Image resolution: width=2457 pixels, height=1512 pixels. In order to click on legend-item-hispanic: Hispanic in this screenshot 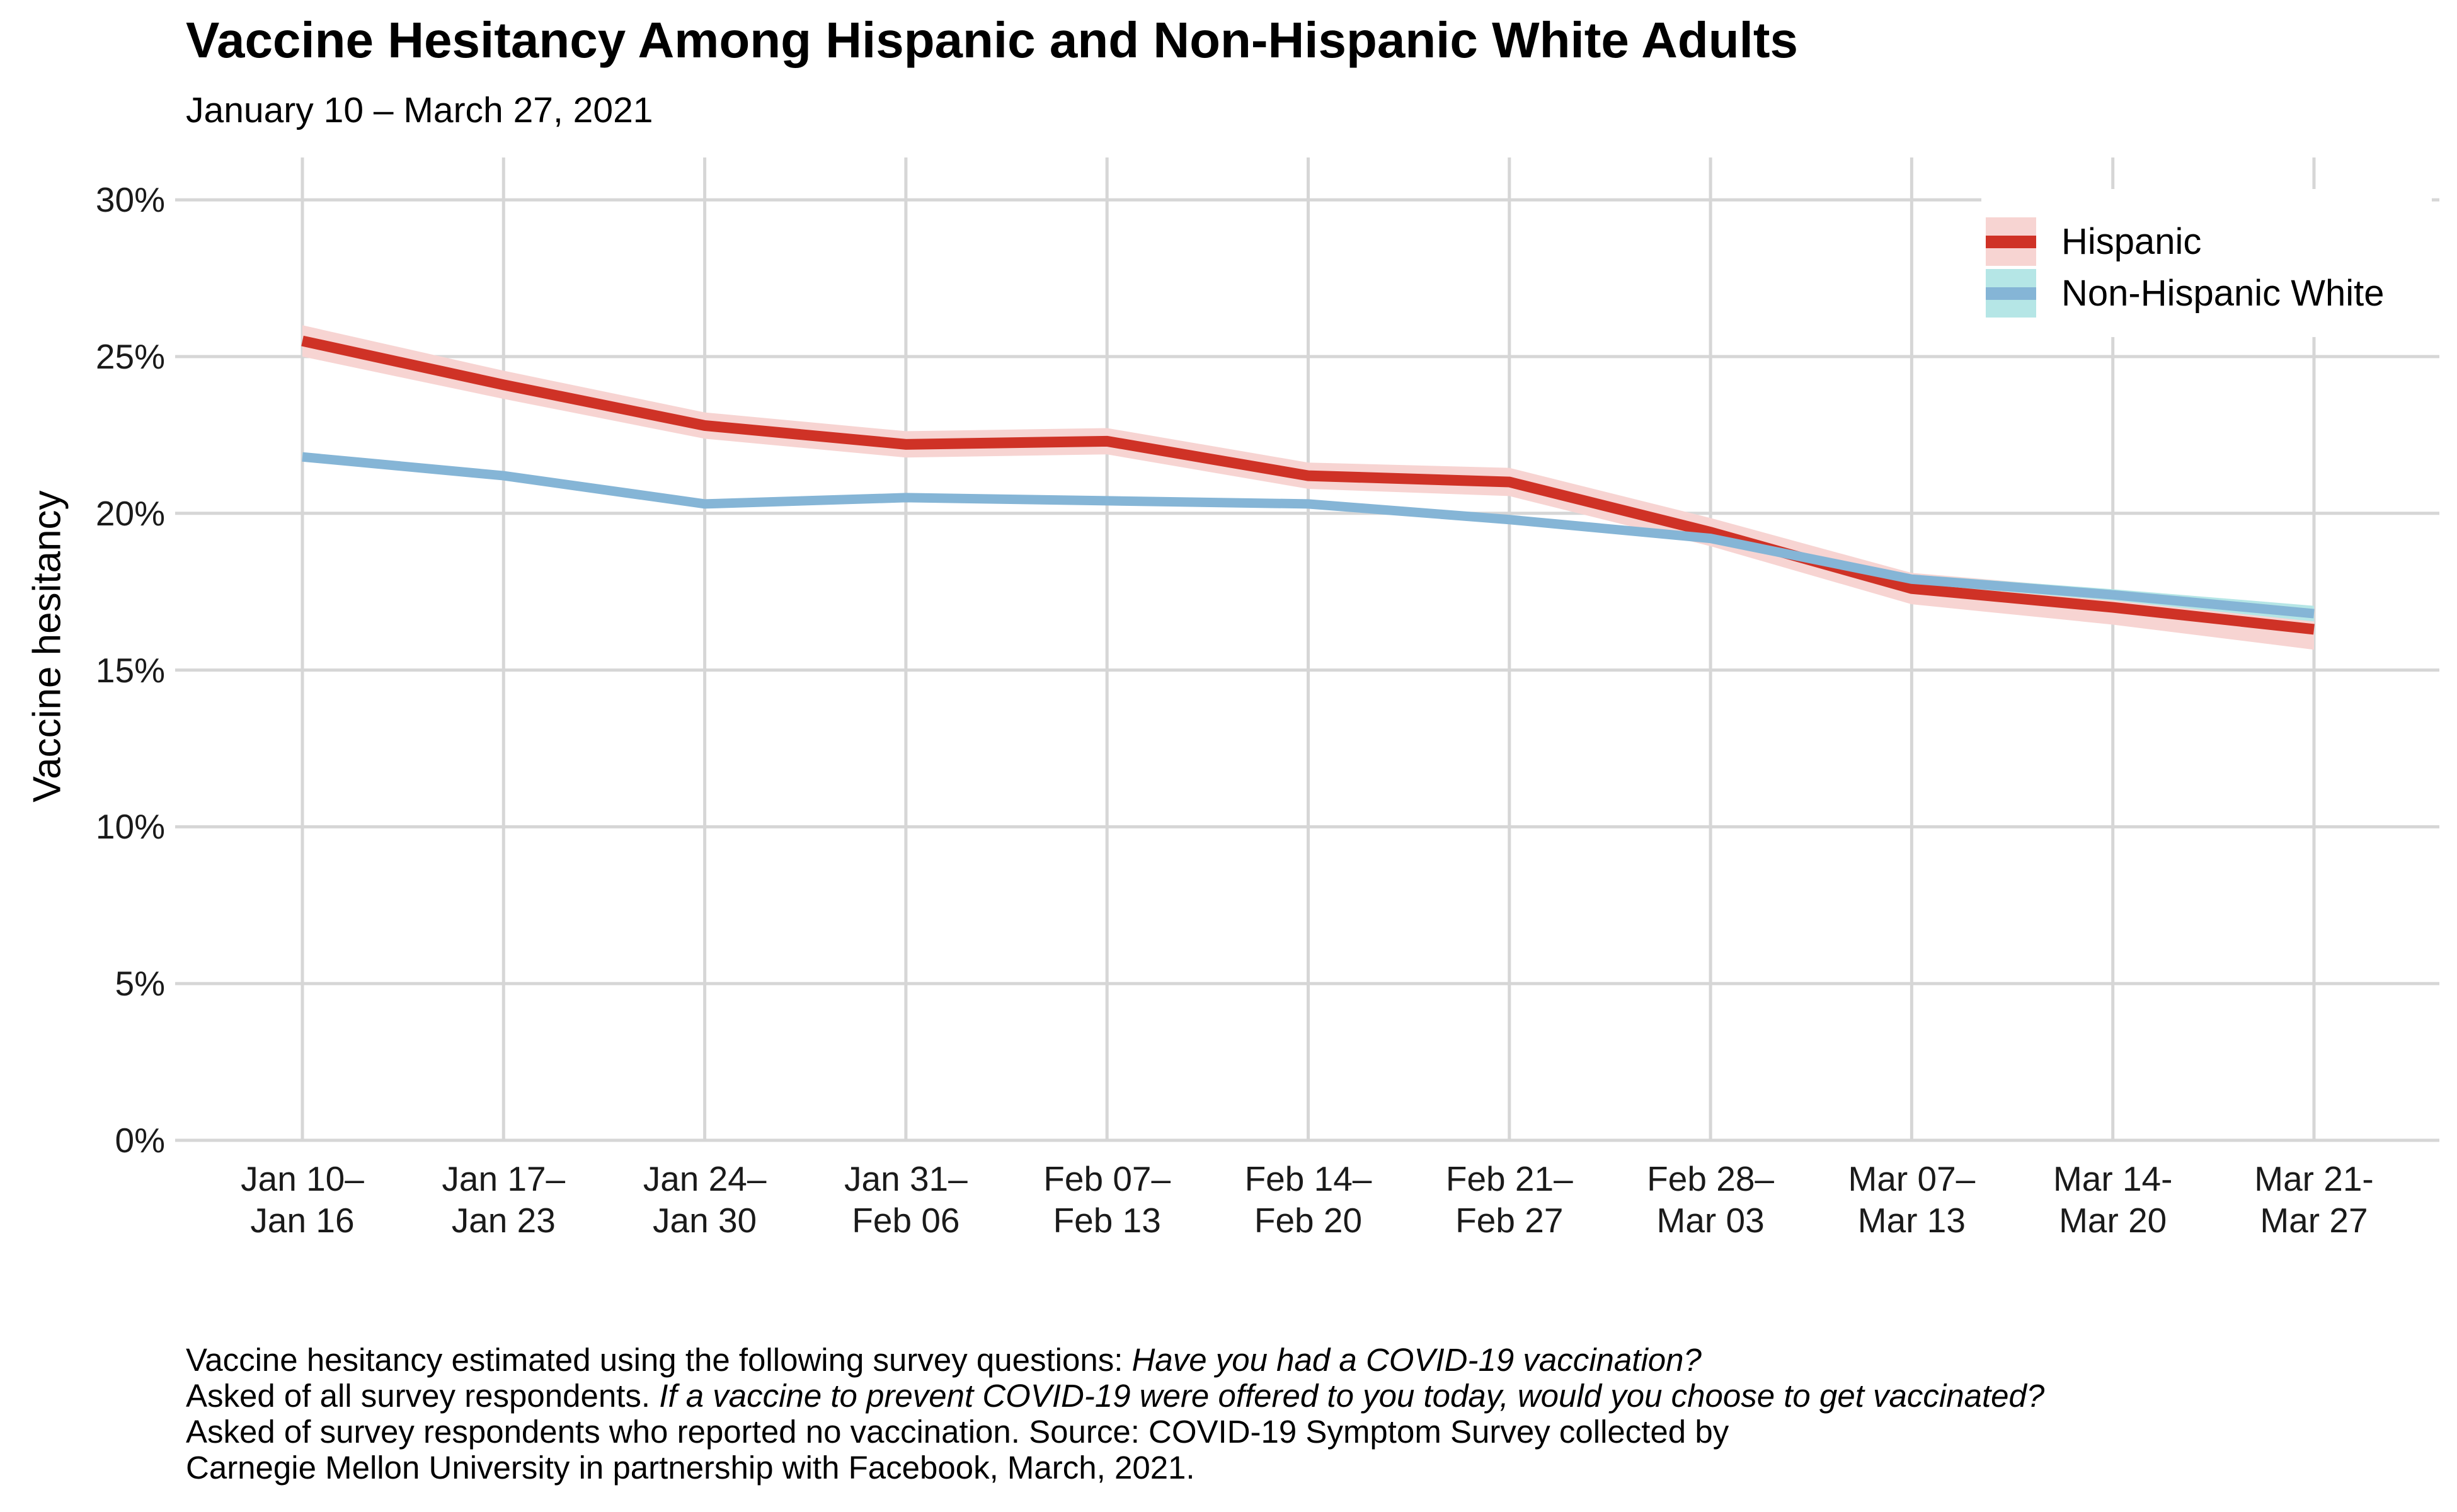, I will do `click(2206, 241)`.